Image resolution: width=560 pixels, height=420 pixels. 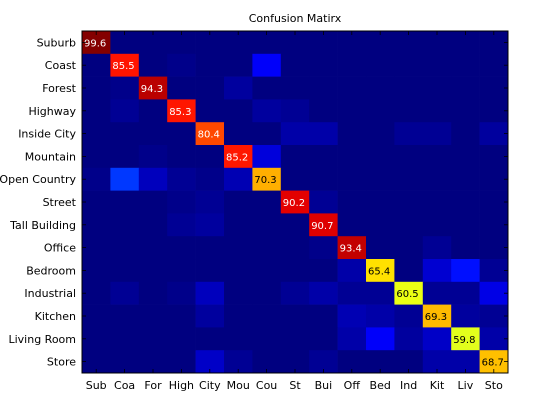 I want to click on column-label: St, so click(x=295, y=385).